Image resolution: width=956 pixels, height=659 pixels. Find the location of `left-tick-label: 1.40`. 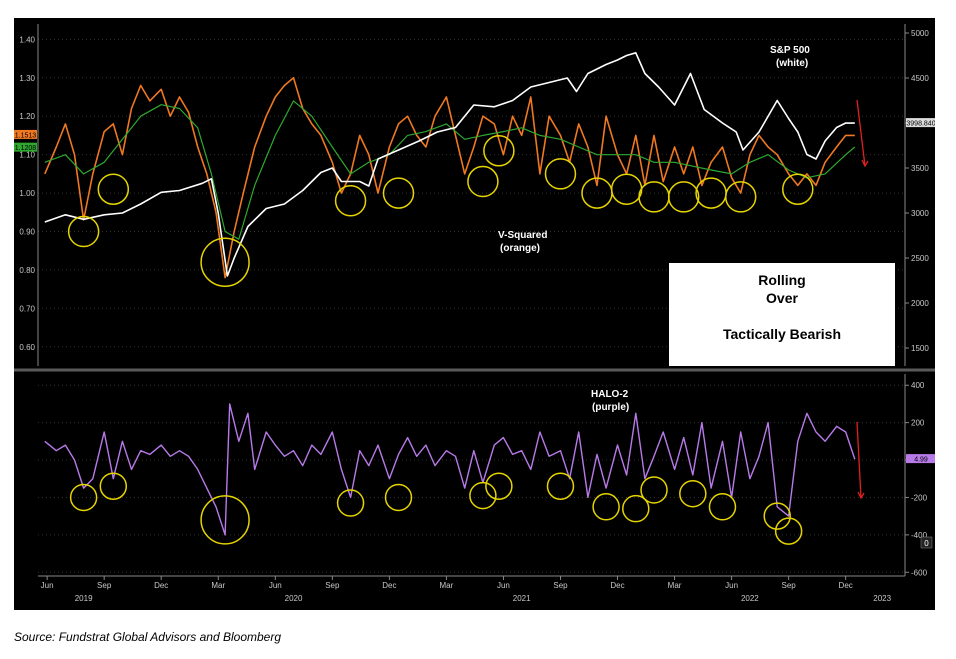

left-tick-label: 1.40 is located at coordinates (27, 39).